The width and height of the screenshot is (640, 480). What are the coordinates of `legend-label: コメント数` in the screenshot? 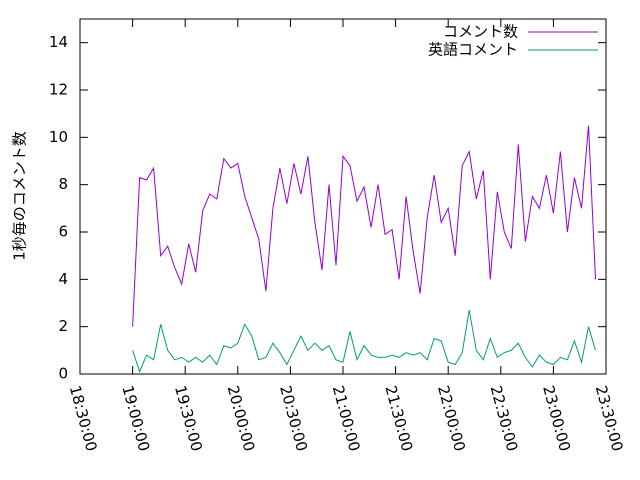 It's located at (480, 32).